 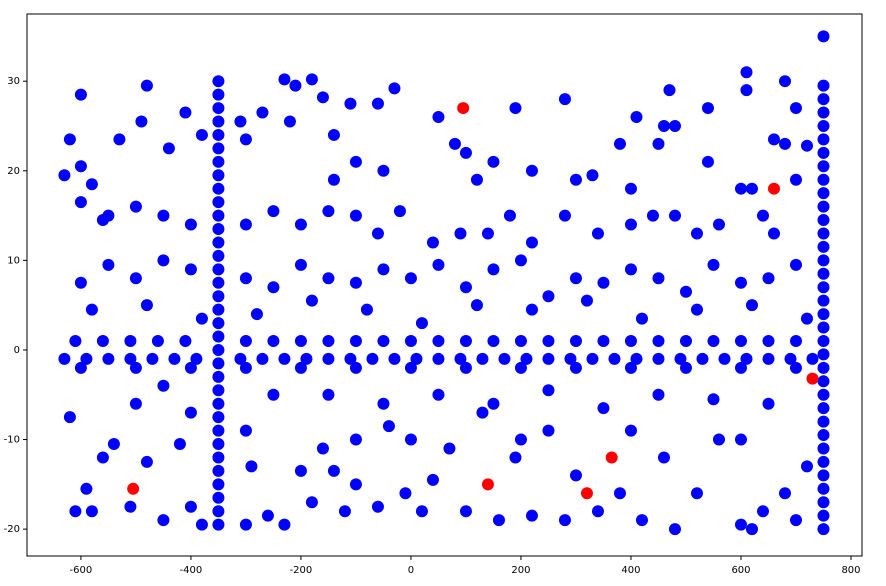 I want to click on y-tick-label: -20, so click(x=12, y=529).